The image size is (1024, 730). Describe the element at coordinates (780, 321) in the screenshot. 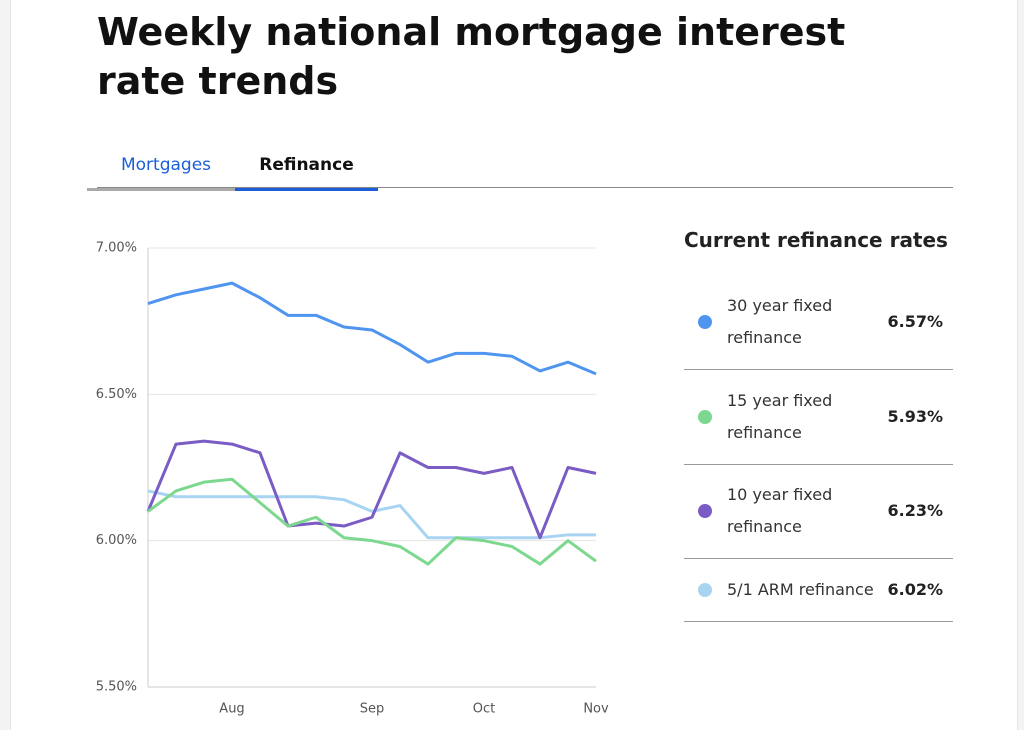

I see `rate-name: 30 year fixed refinance` at that location.